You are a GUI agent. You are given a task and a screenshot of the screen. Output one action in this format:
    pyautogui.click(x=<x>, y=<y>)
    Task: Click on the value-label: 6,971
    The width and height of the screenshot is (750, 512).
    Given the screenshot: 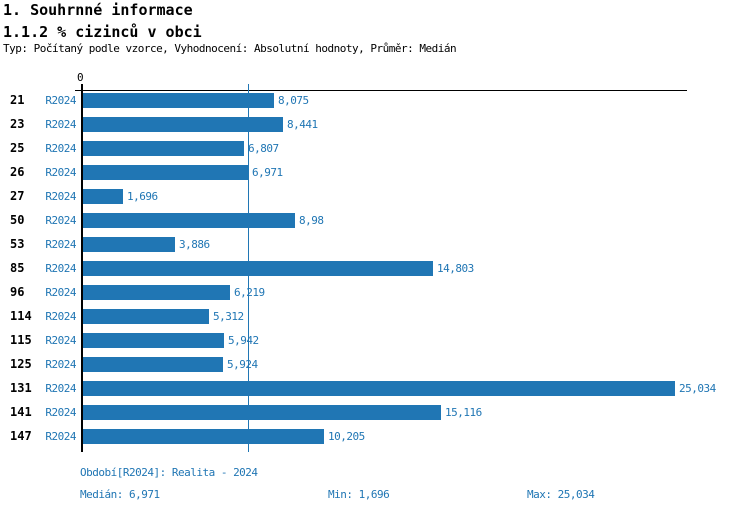 What is the action you would take?
    pyautogui.click(x=267, y=172)
    